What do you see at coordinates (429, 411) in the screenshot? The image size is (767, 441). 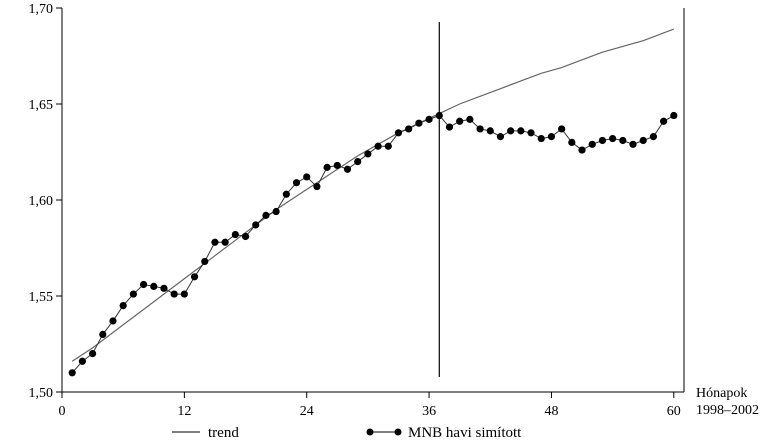 I see `x-tick-label: 36` at bounding box center [429, 411].